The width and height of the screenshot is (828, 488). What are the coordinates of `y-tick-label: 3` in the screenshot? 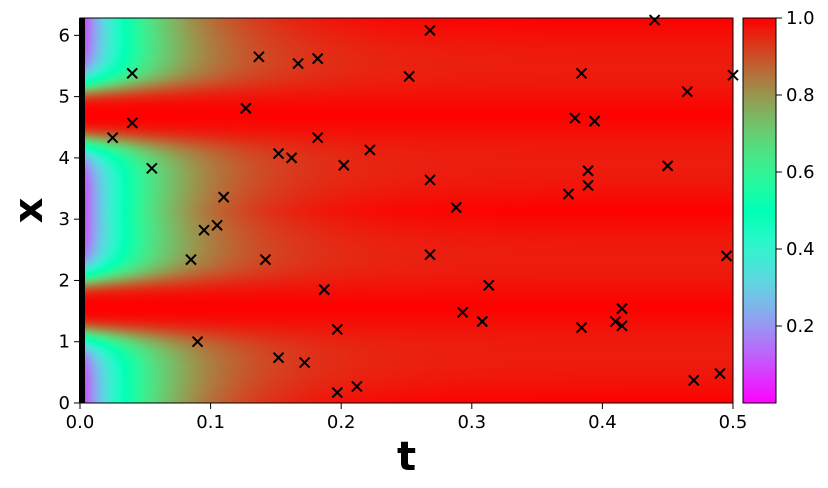 It's located at (64, 219).